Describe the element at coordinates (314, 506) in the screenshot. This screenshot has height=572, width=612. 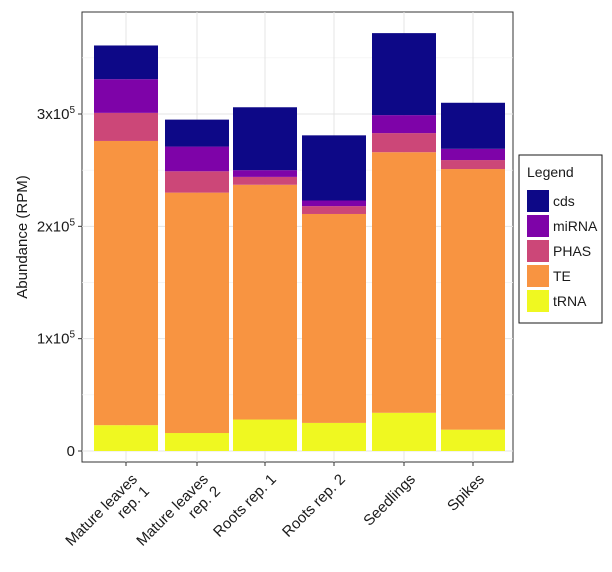
I see `x-tick-label: Roots rep. 2` at that location.